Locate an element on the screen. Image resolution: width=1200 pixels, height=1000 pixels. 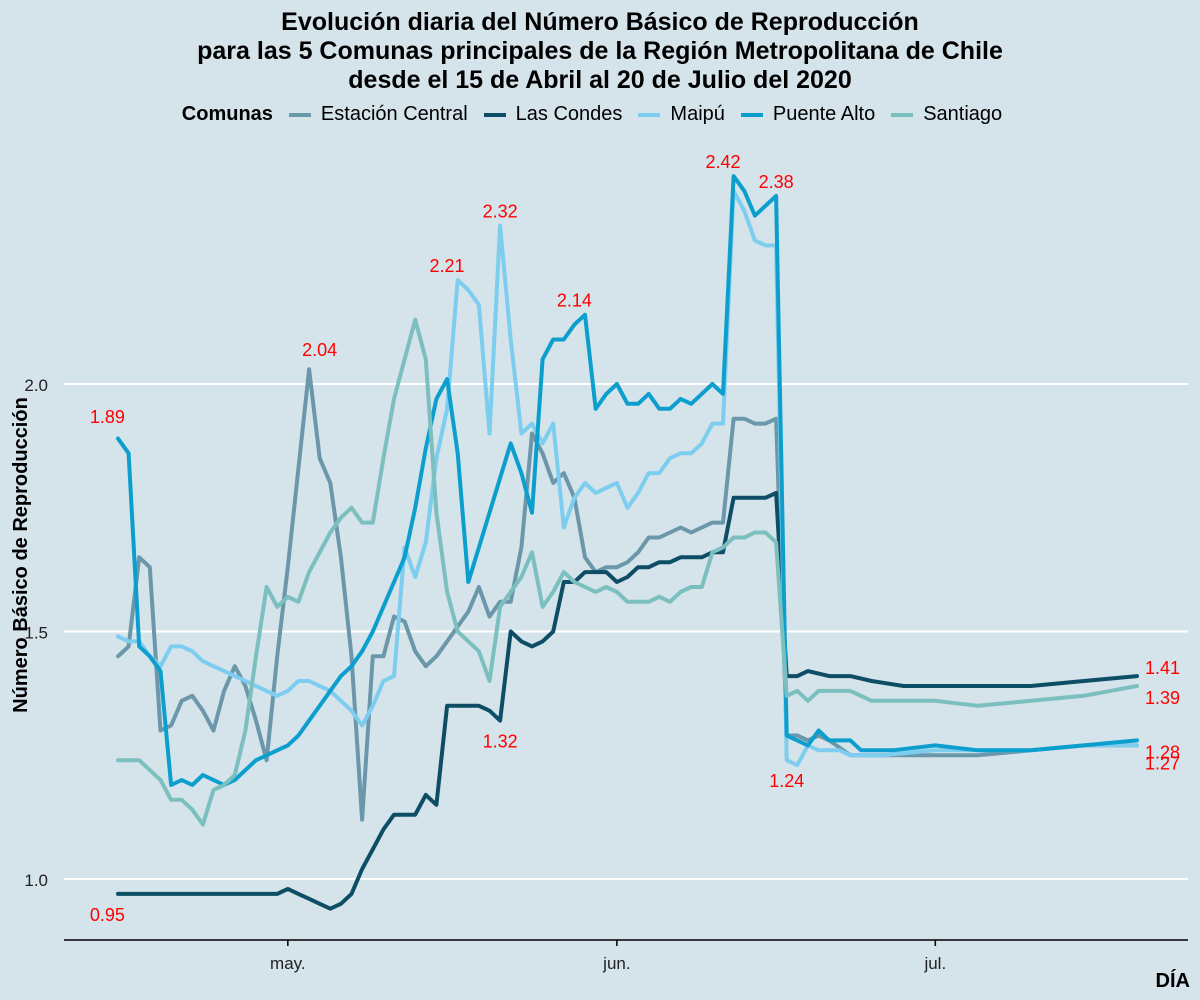
x-tick-label: may. is located at coordinates (288, 963).